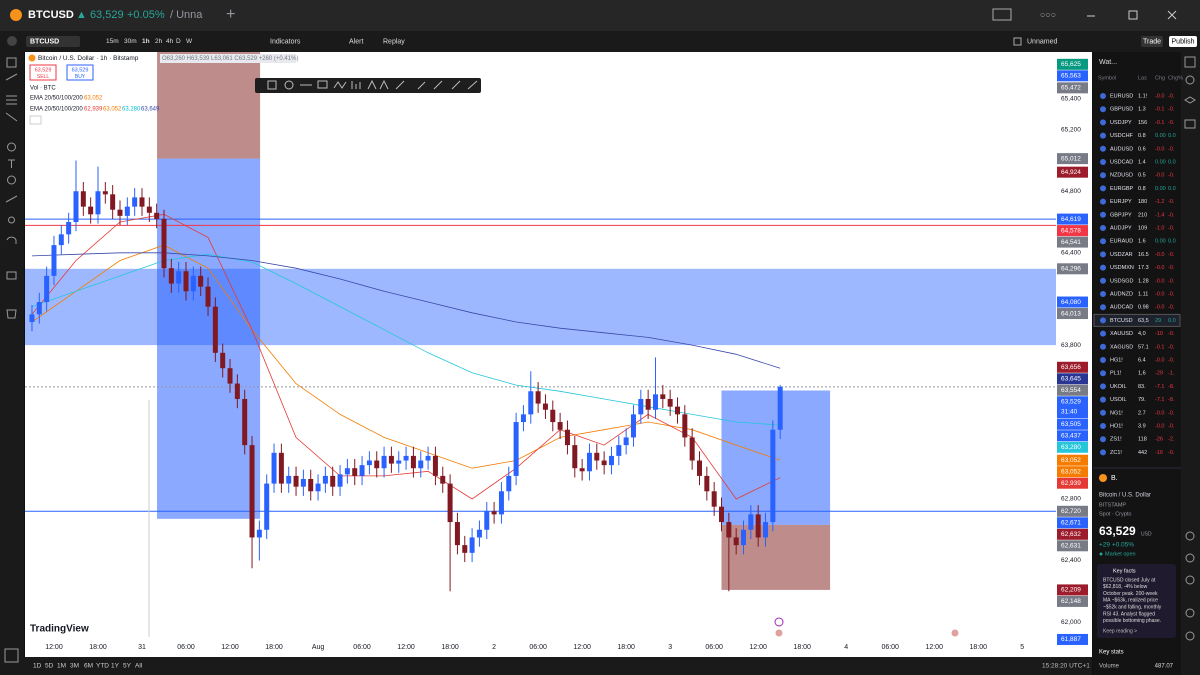 The width and height of the screenshot is (1200, 675). I want to click on interval-button: D, so click(178, 41).